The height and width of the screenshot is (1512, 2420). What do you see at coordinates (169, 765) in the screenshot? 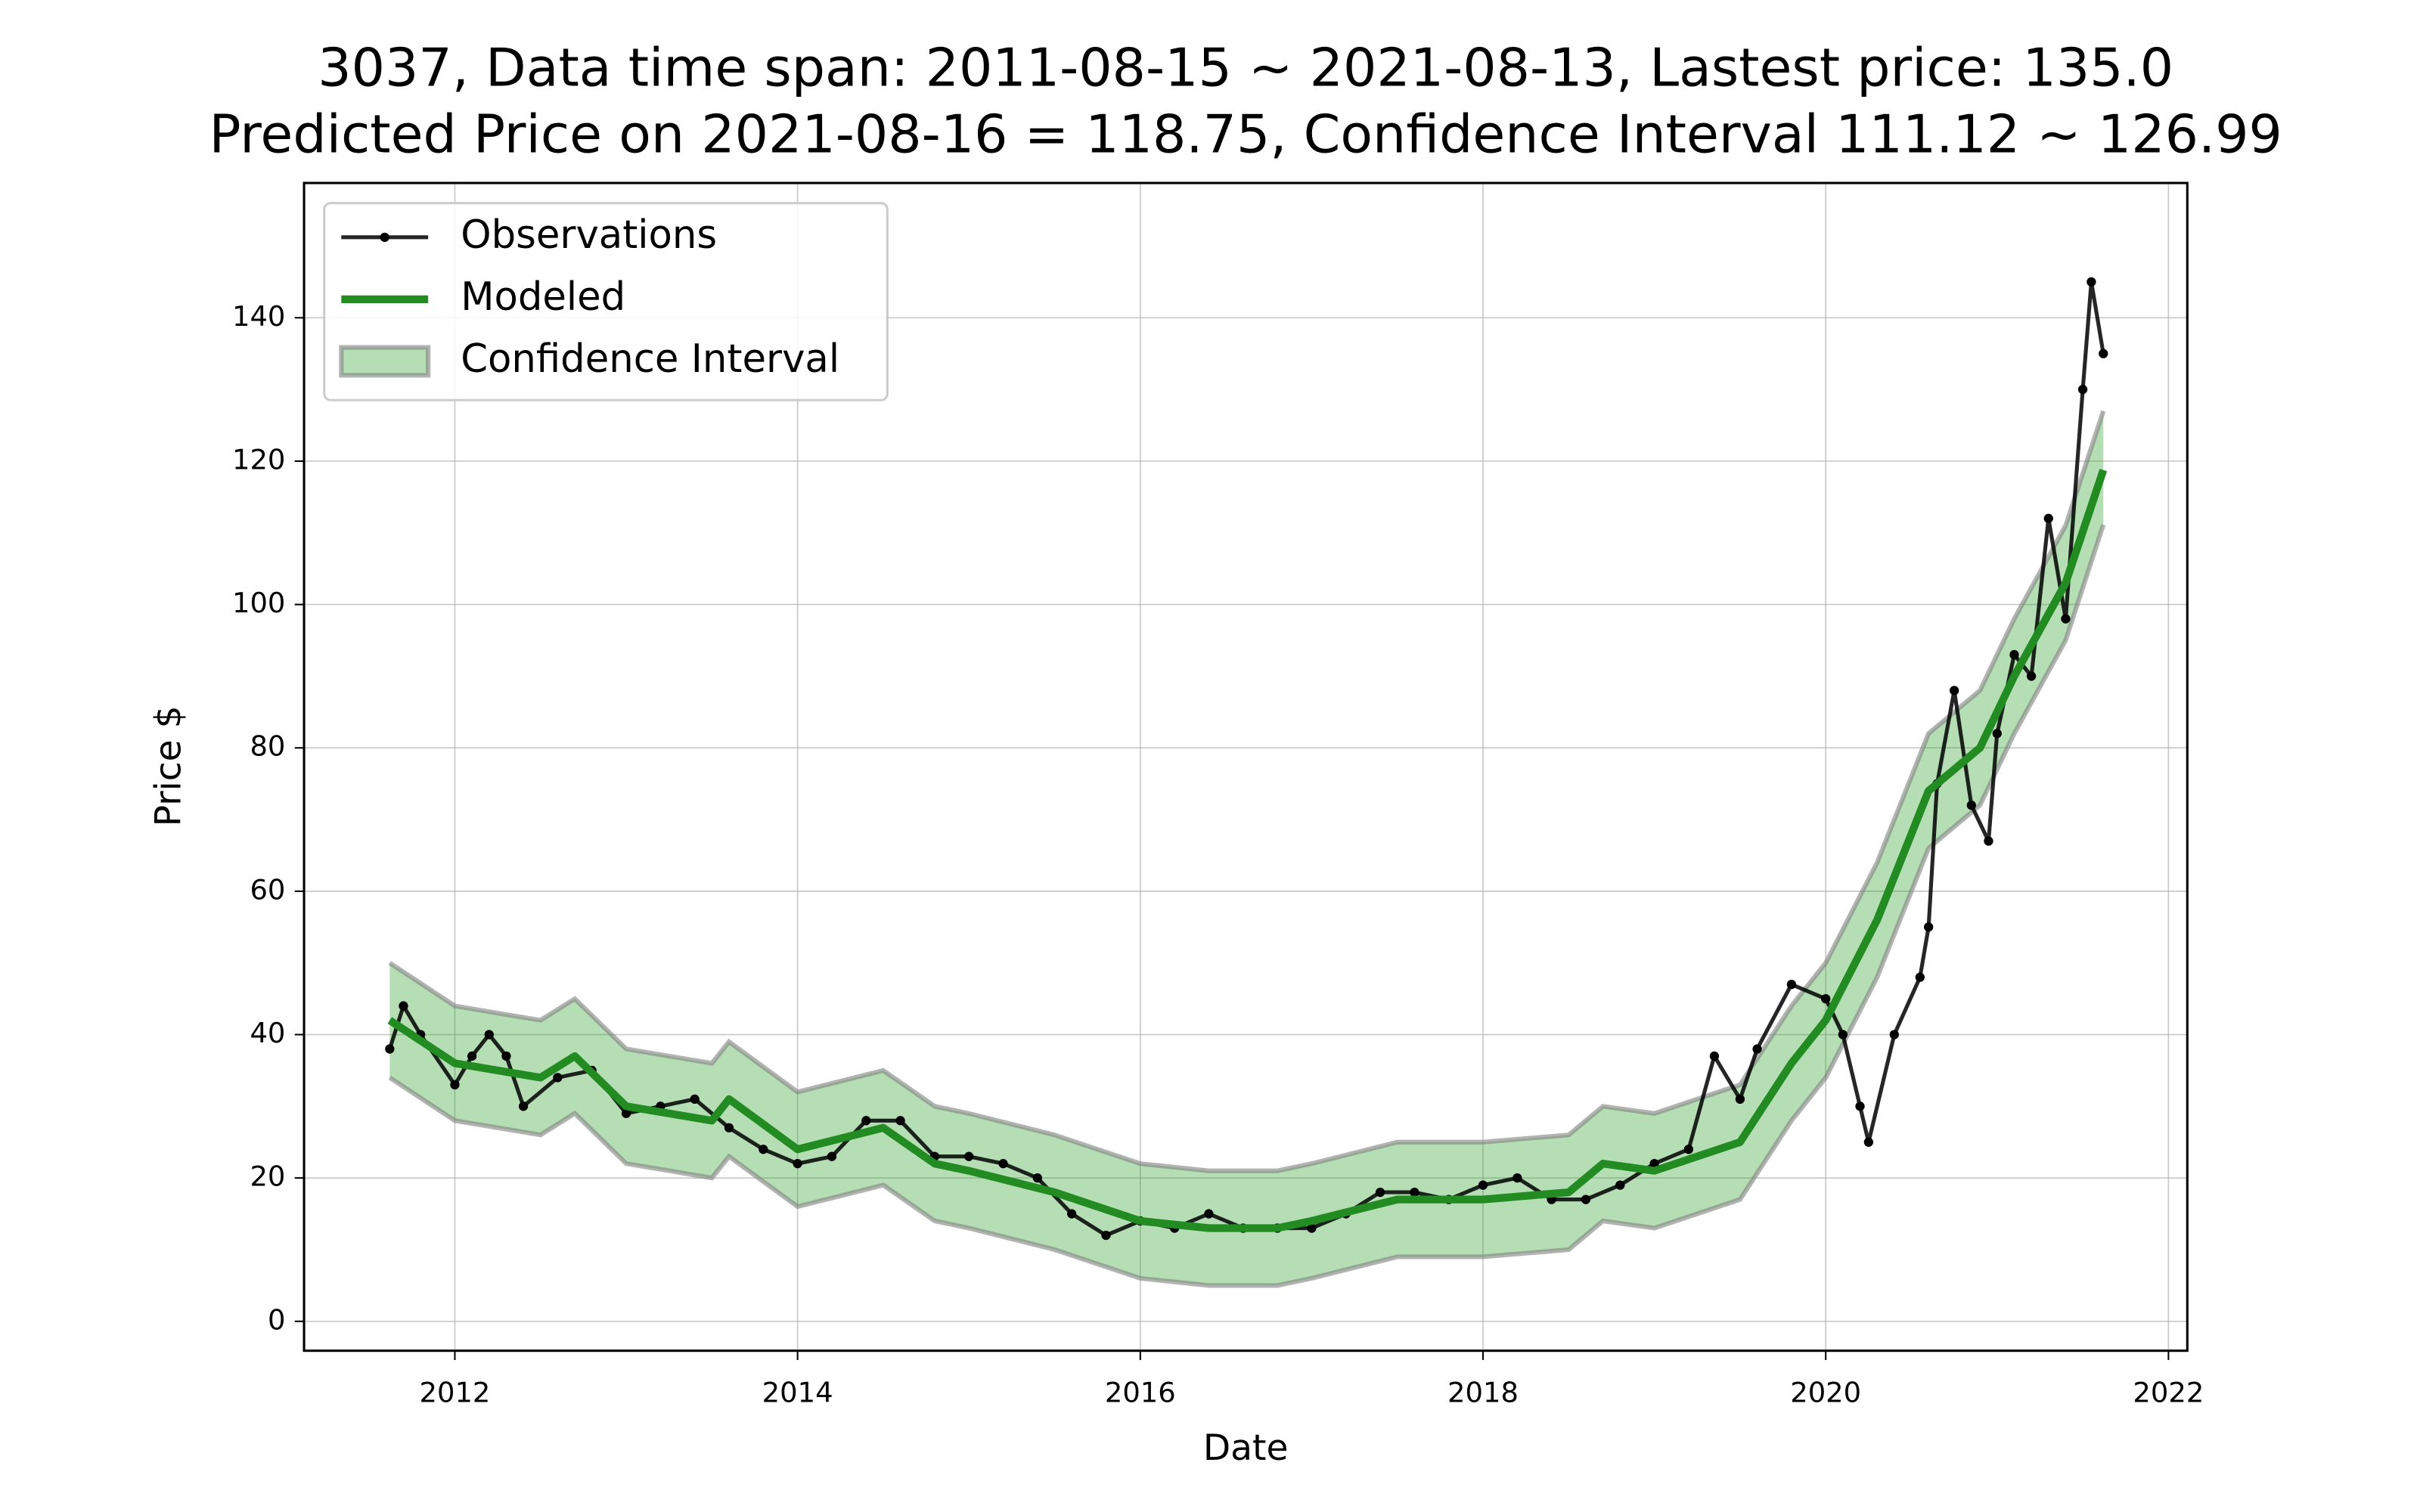
I see `y-axis-label: Price $` at bounding box center [169, 765].